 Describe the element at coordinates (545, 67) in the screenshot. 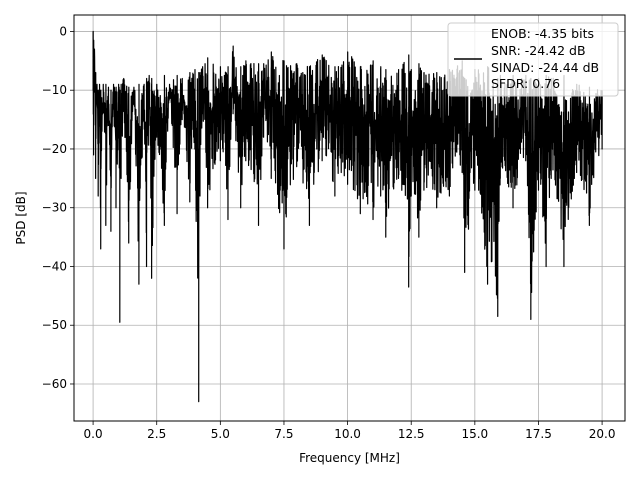

I see `legend-entry-sinad: SINAD: -24.44 dB` at that location.